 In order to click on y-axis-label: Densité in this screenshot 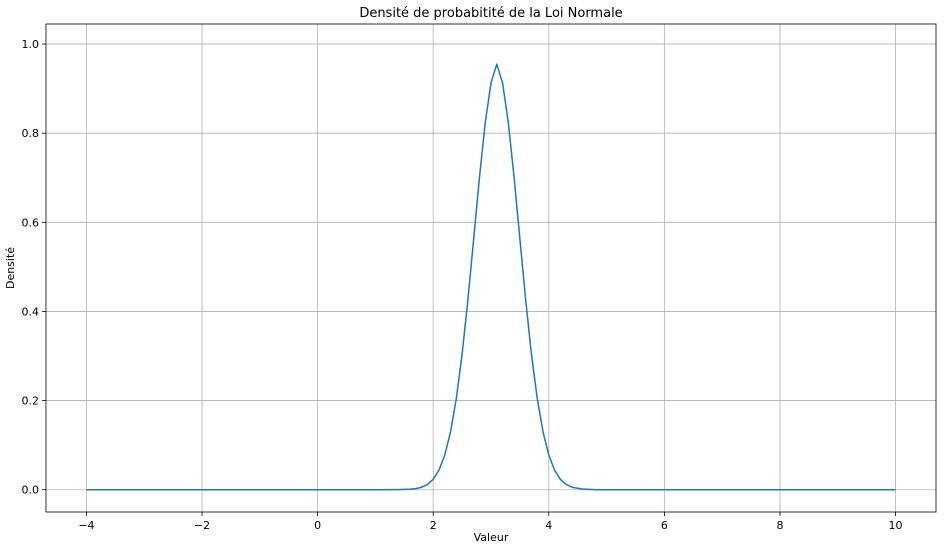, I will do `click(10, 268)`.